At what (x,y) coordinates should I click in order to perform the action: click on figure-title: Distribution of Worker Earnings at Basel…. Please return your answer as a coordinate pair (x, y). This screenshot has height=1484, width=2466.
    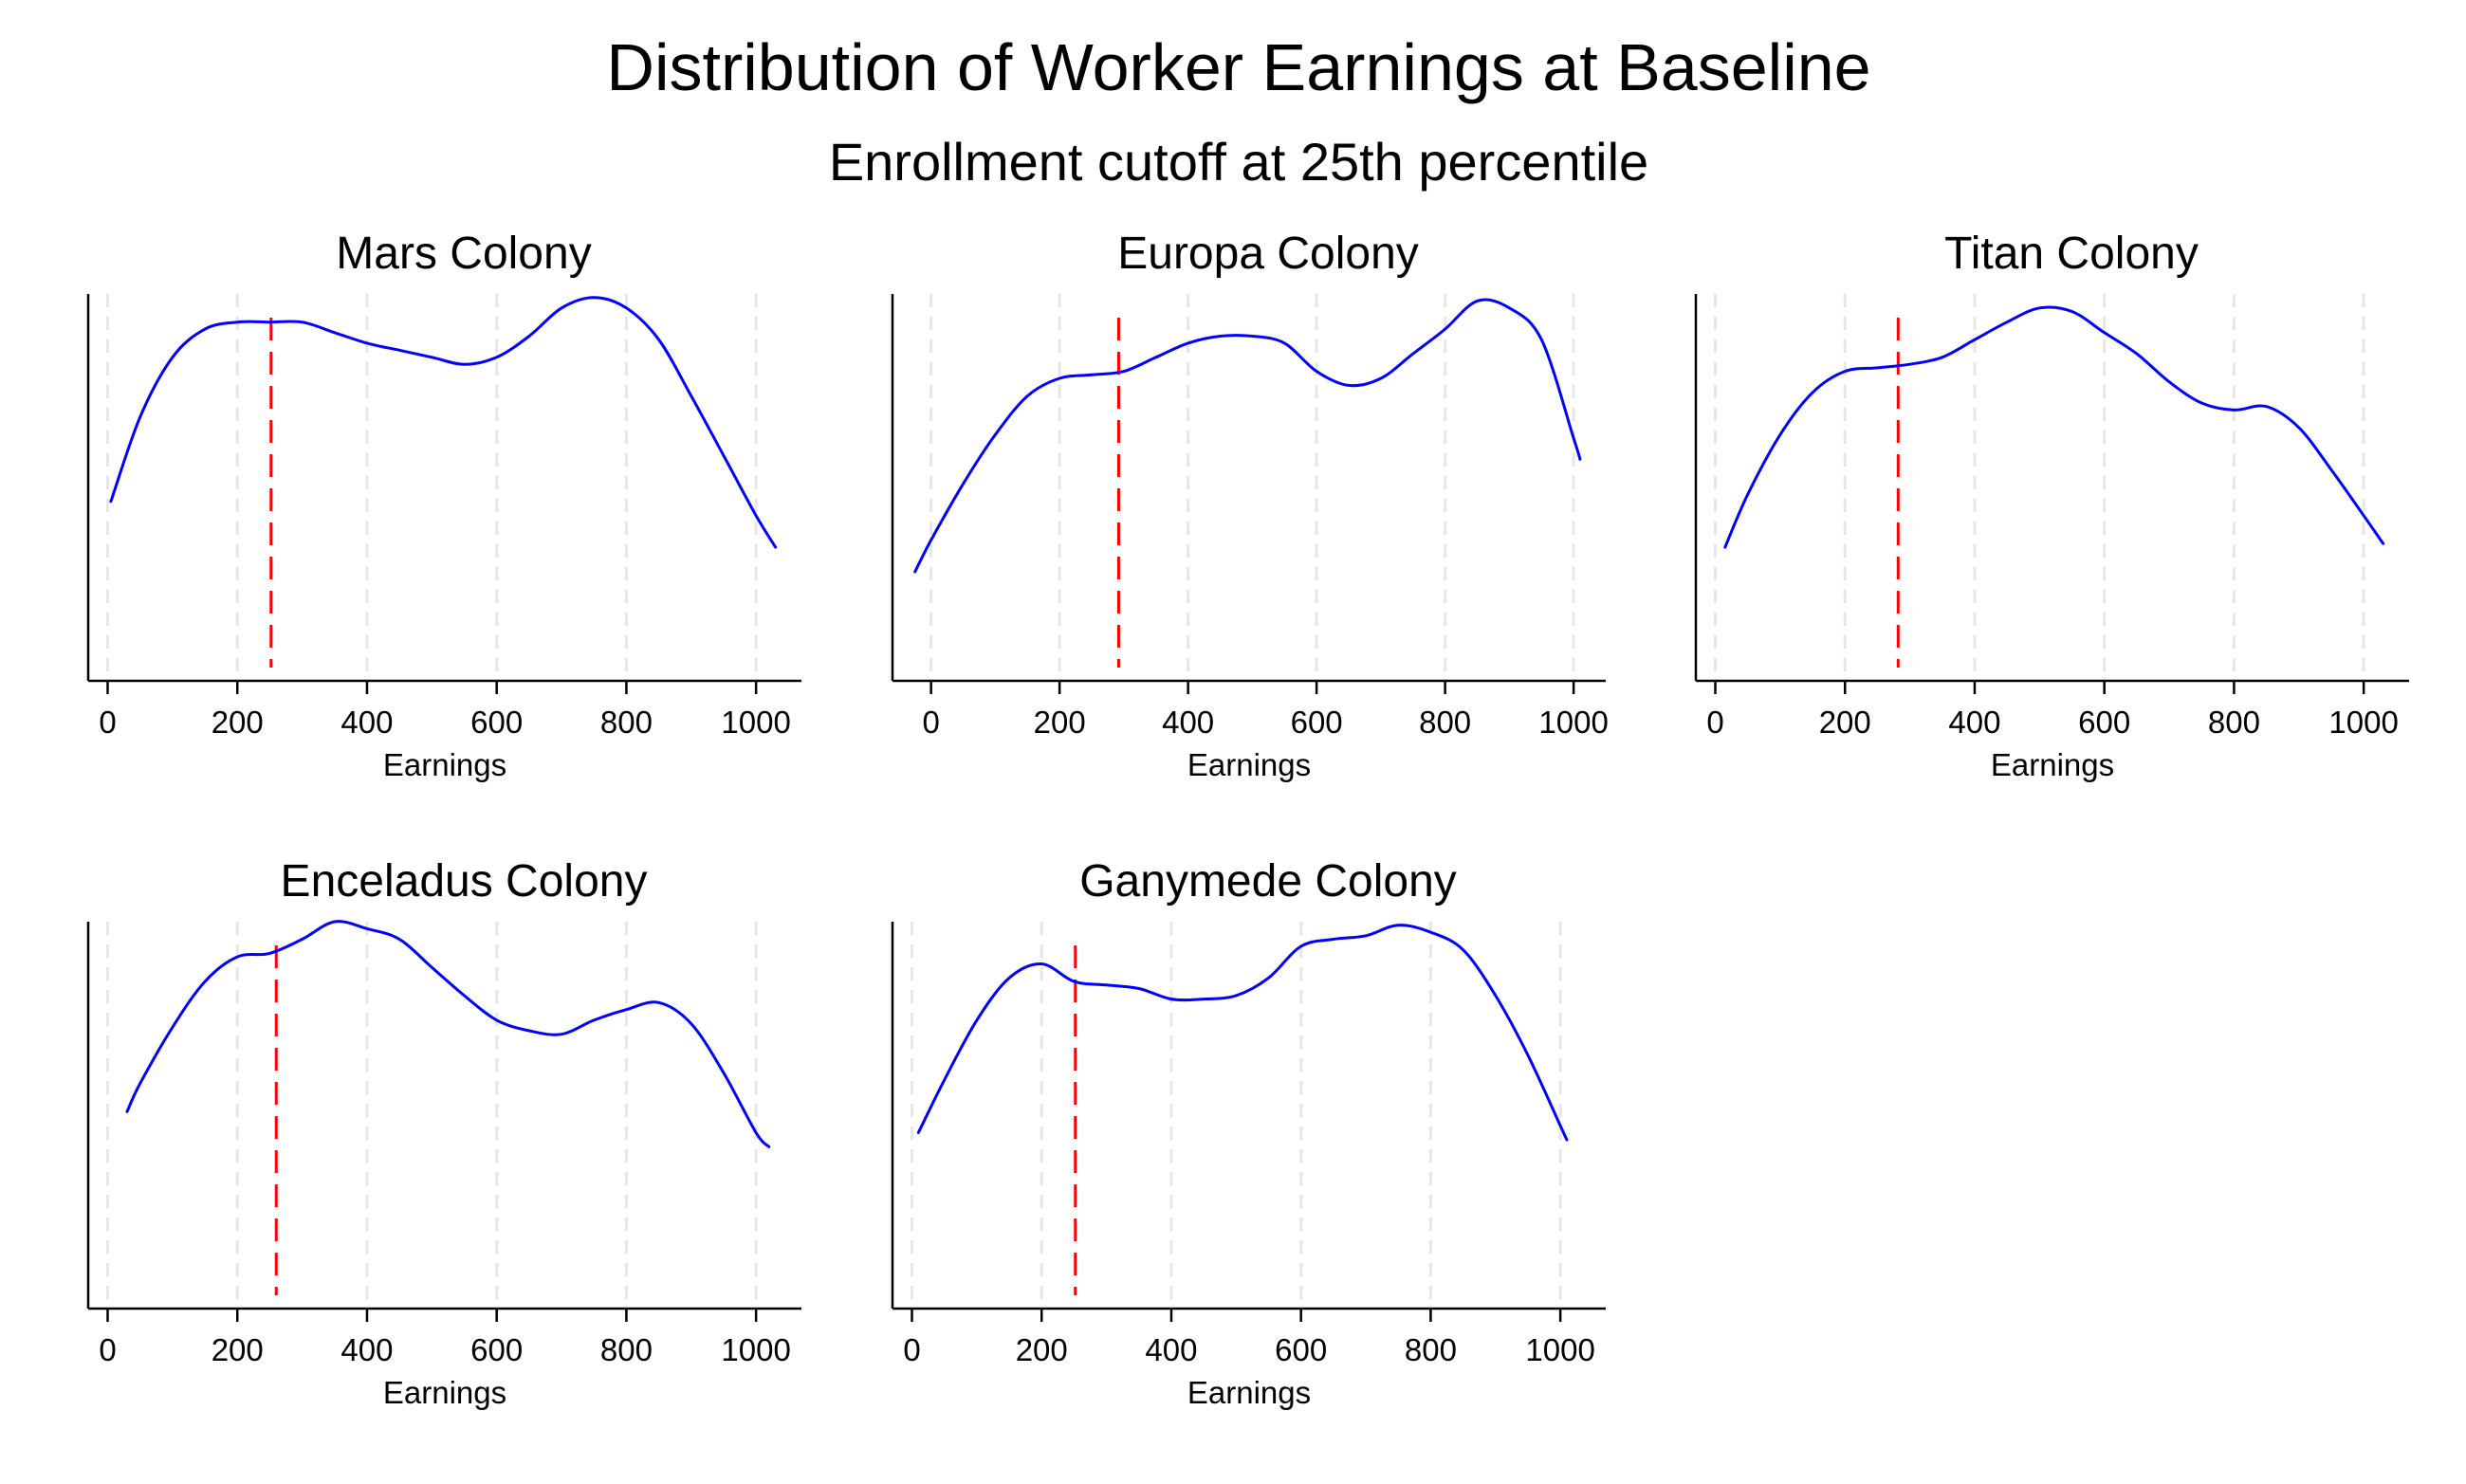
    Looking at the image, I should click on (1238, 67).